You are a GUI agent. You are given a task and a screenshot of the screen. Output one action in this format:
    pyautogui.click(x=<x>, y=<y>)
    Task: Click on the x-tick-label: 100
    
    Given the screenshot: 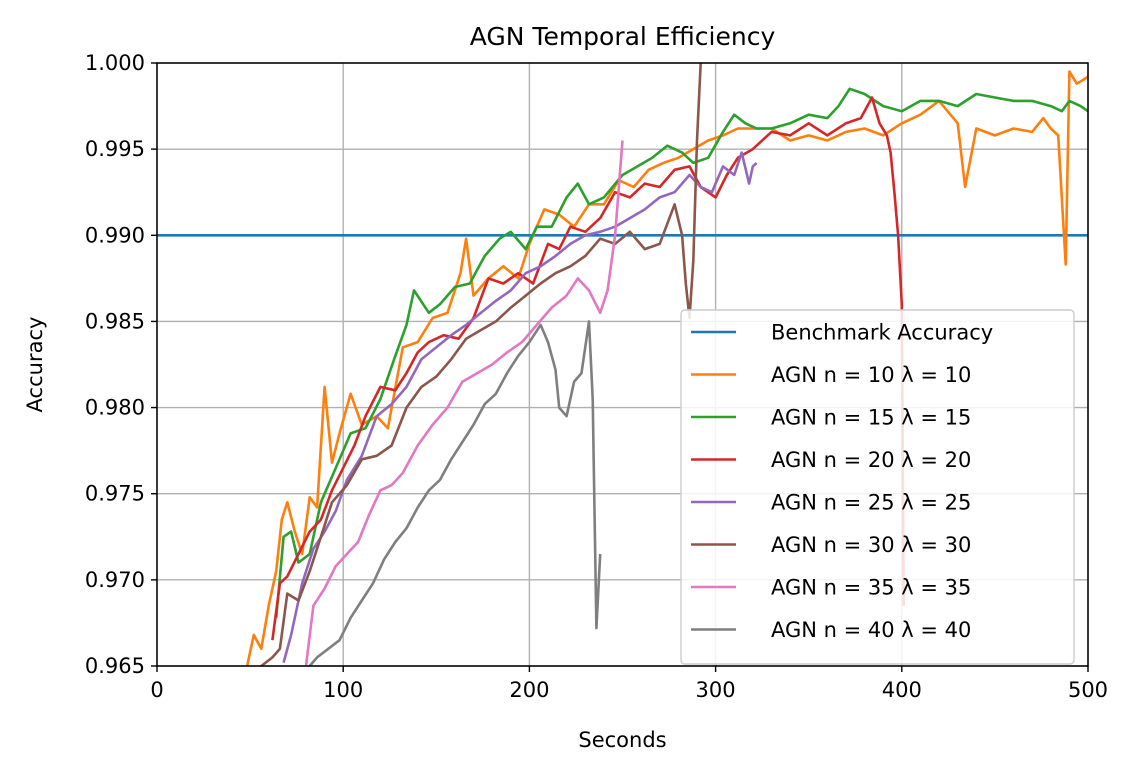 What is the action you would take?
    pyautogui.click(x=343, y=690)
    